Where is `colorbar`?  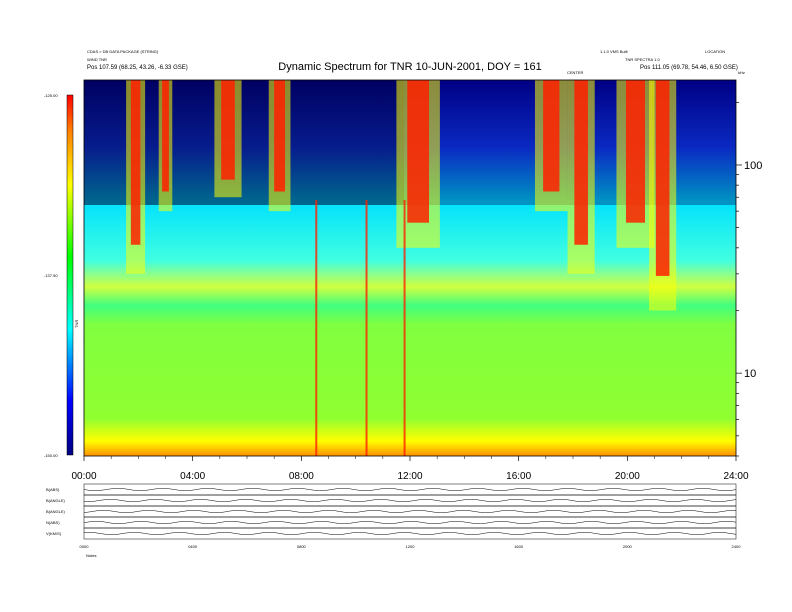
colorbar is located at coordinates (70, 275).